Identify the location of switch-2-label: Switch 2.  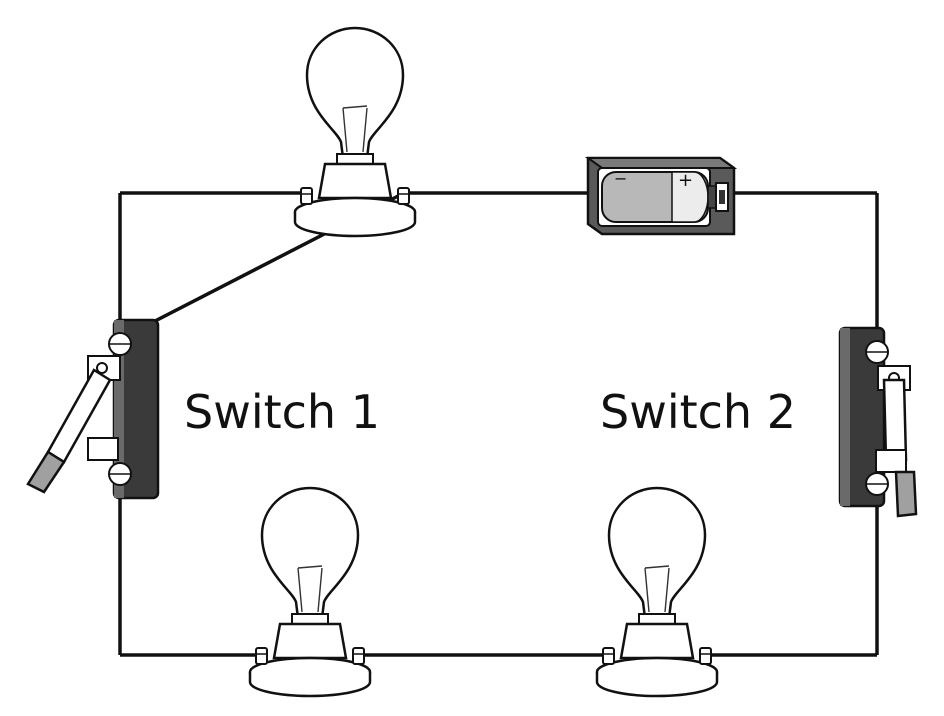
(698, 412).